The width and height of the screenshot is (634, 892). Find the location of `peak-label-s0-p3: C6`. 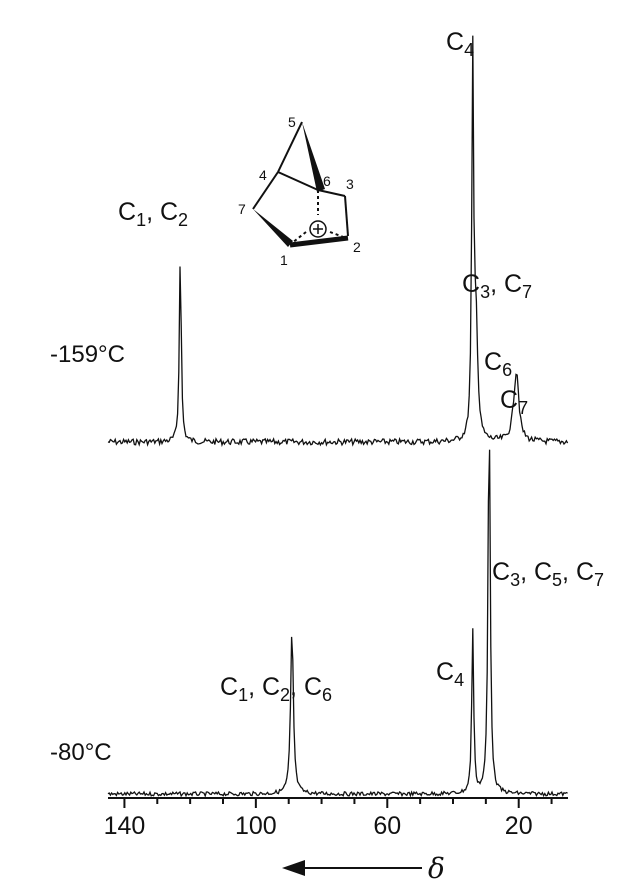

peak-label-s0-p3: C6 is located at coordinates (498, 364).